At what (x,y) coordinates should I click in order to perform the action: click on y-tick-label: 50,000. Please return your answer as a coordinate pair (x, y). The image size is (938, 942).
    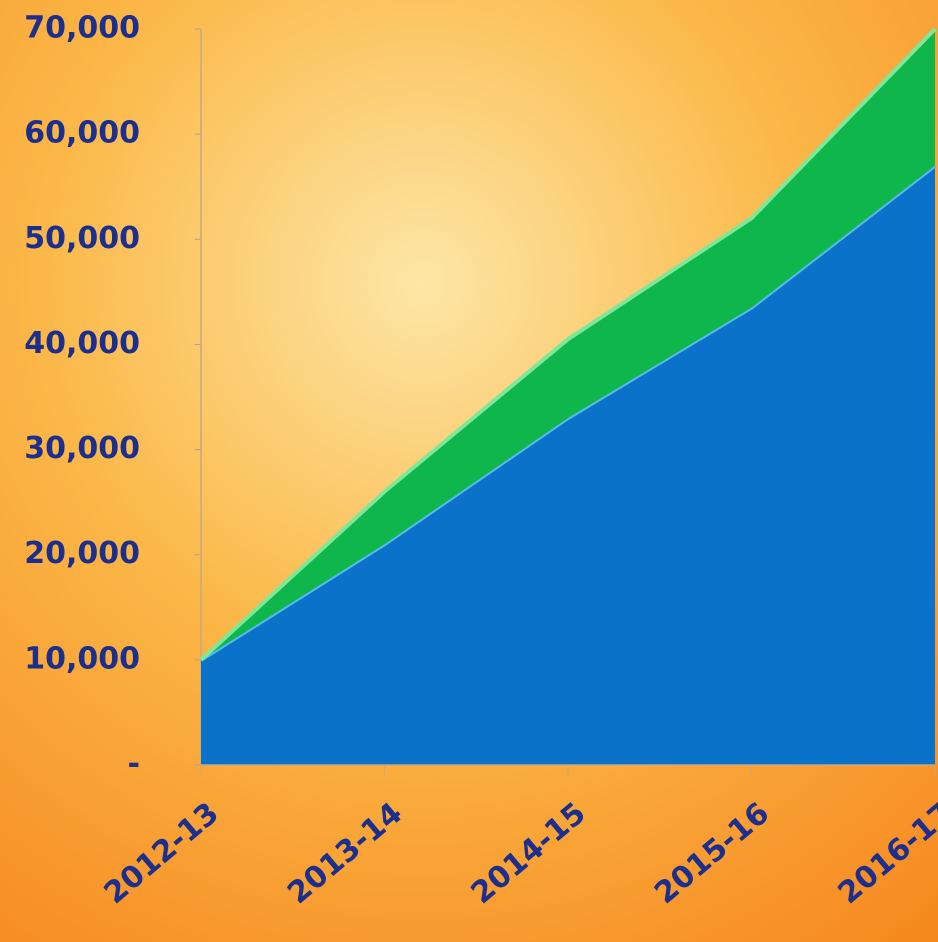
    Looking at the image, I should click on (82, 238).